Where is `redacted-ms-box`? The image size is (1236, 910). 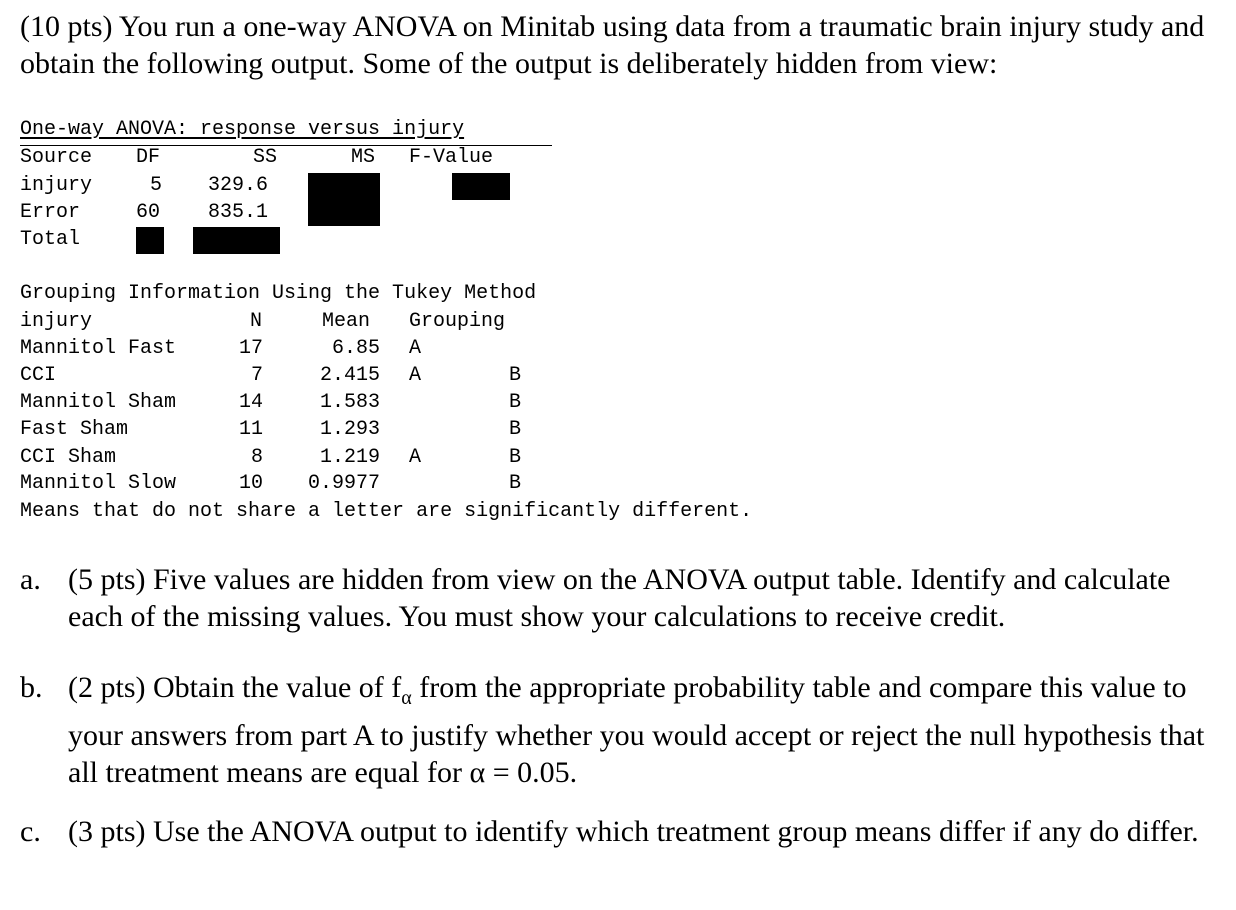
redacted-ms-box is located at coordinates (344, 199).